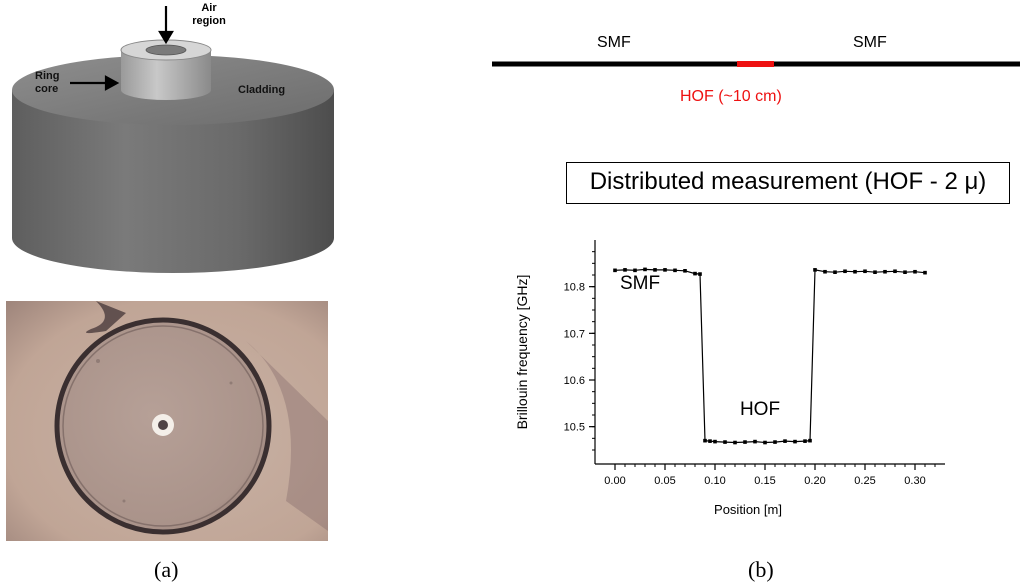 The image size is (1020, 586). I want to click on fiber-3d-illustration, so click(173, 139).